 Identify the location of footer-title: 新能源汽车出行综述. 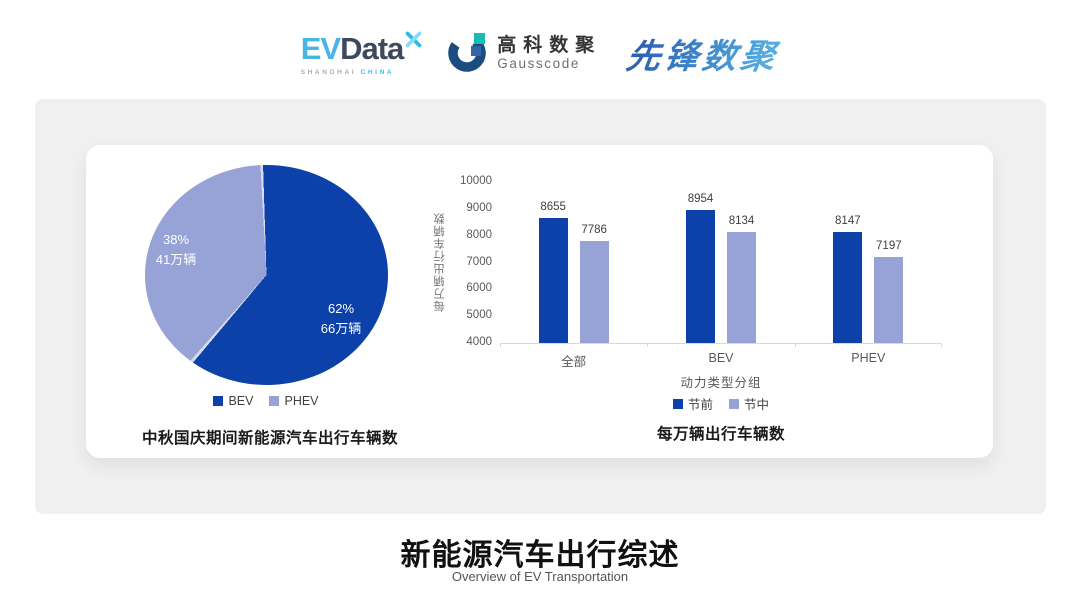
(540, 555).